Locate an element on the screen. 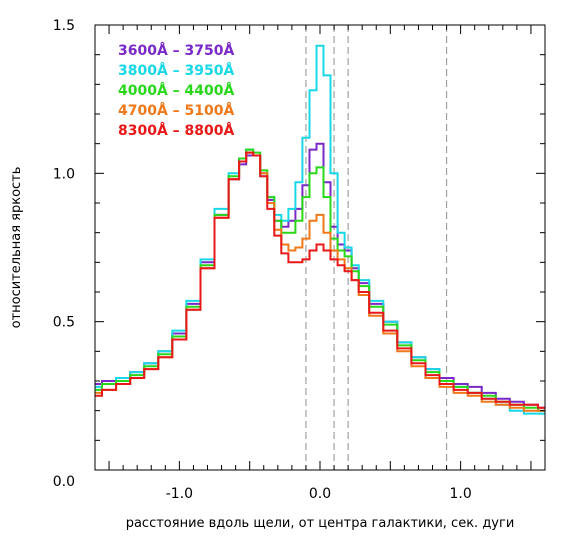  legend-entry: 4000Å – 4400Å is located at coordinates (176, 90).